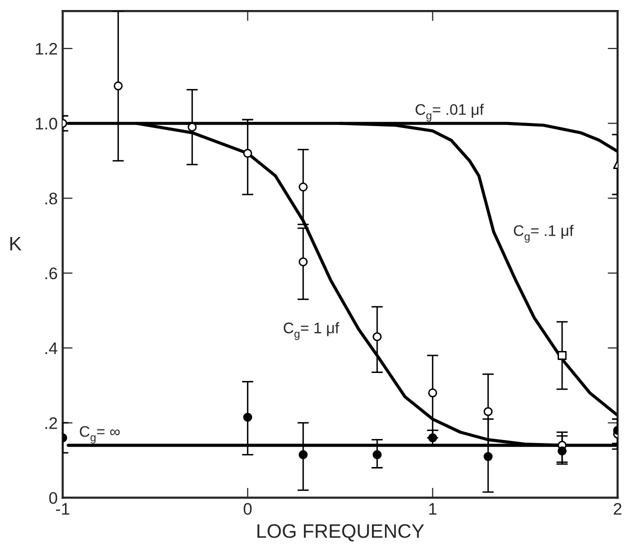 Image resolution: width=627 pixels, height=553 pixels. What do you see at coordinates (63, 509) in the screenshot?
I see `x-tick-label: -1` at bounding box center [63, 509].